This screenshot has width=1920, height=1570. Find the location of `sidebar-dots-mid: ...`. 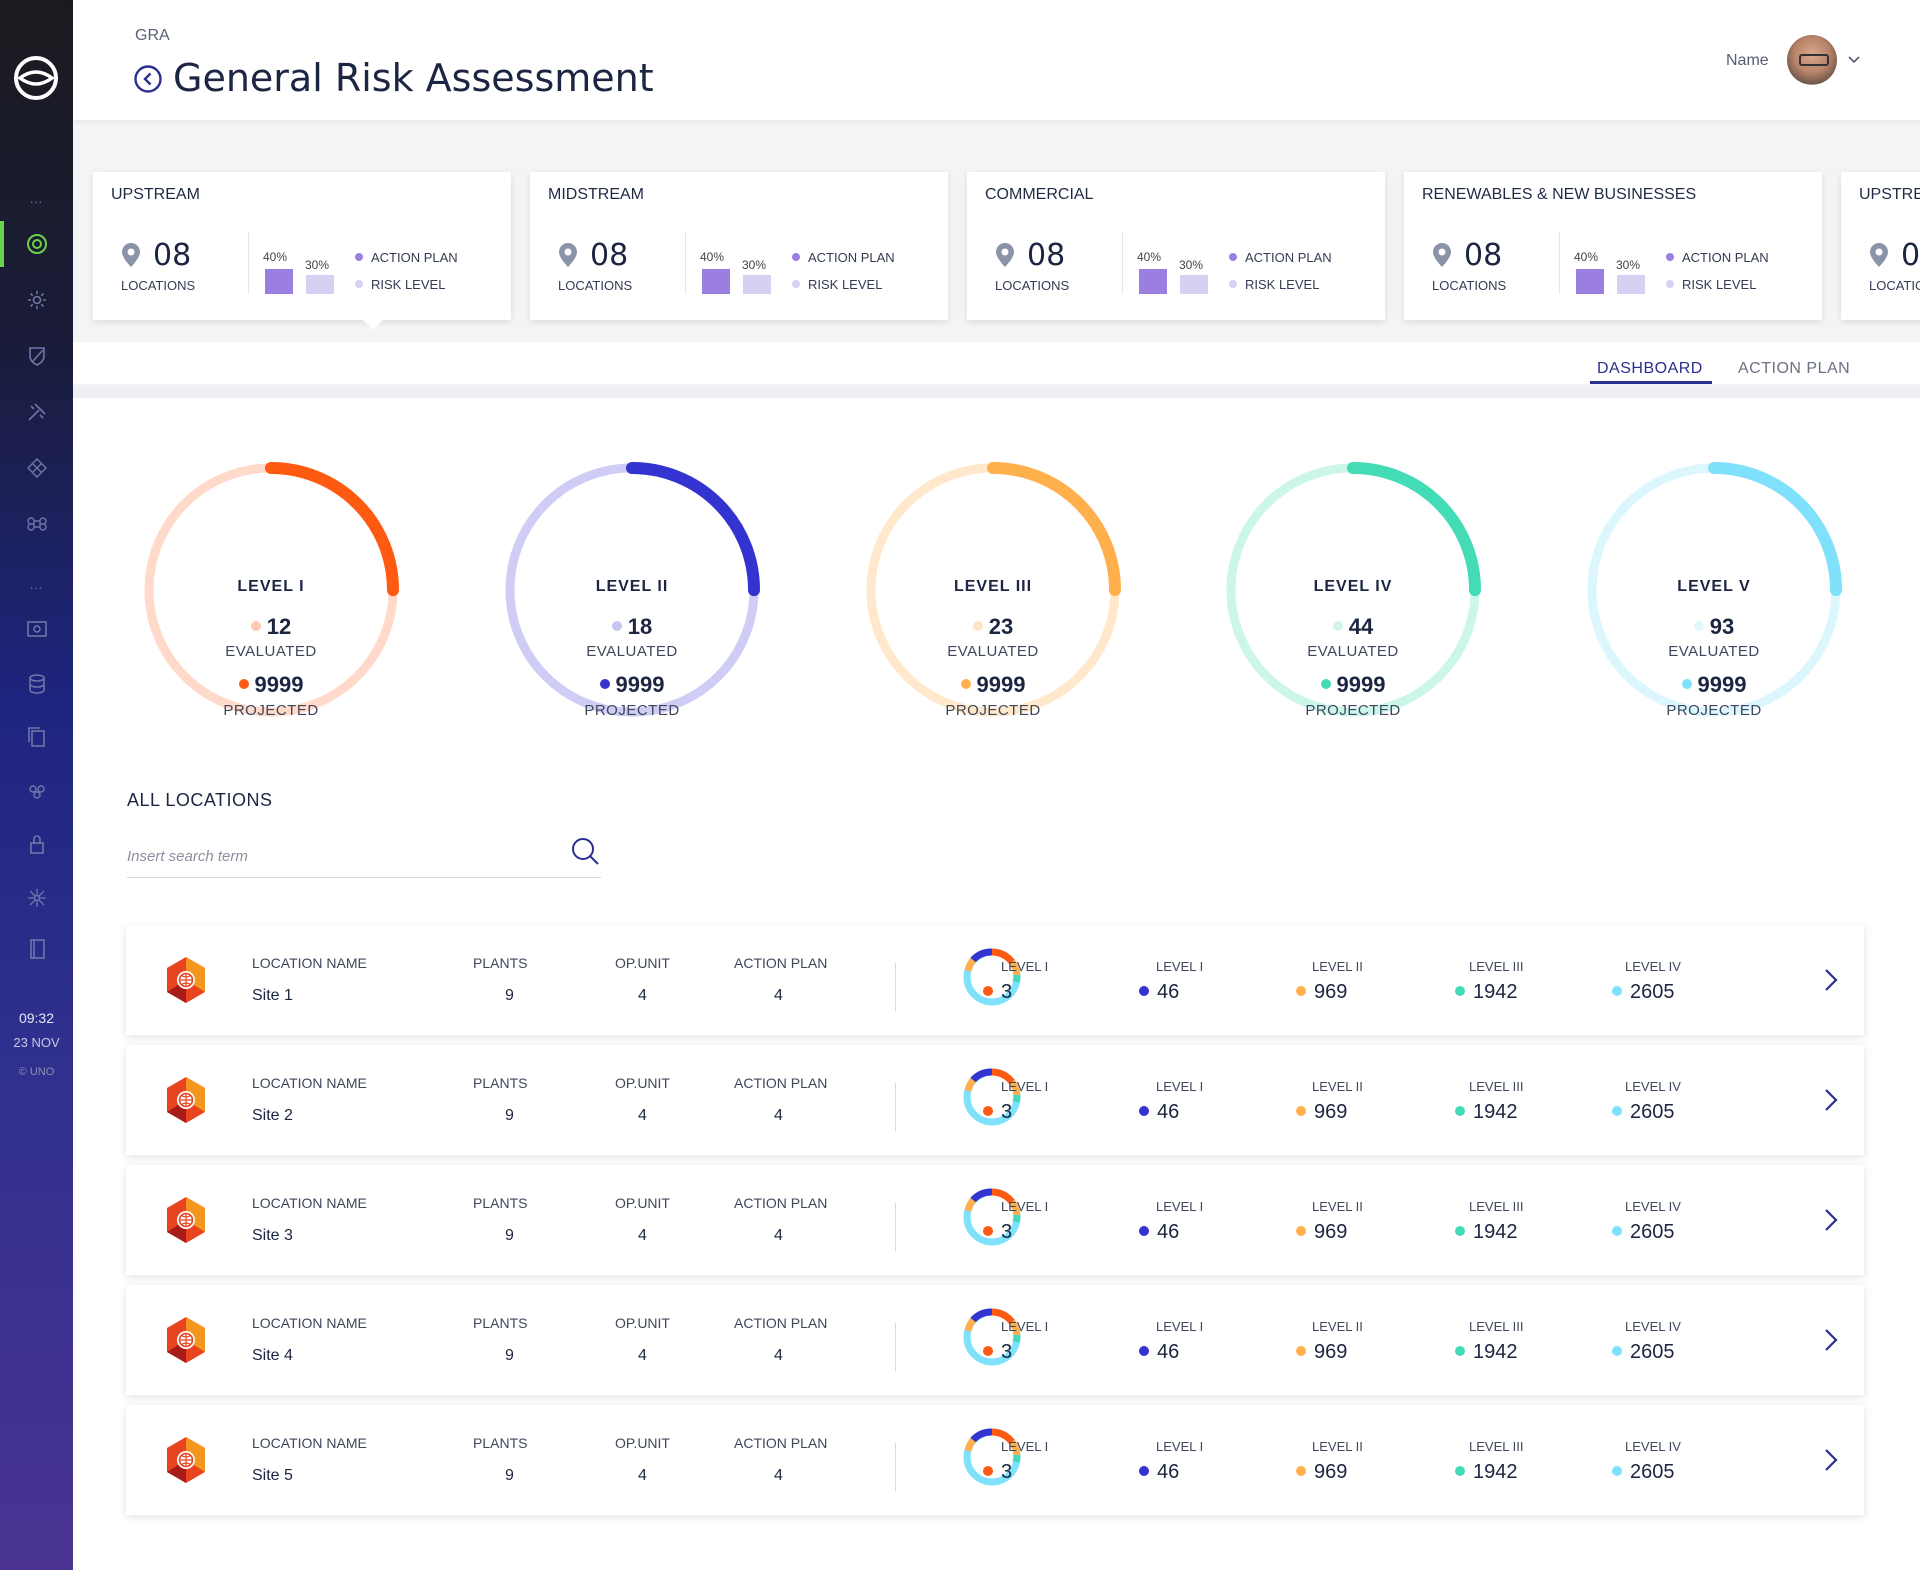

sidebar-dots-mid: ... is located at coordinates (36, 585).